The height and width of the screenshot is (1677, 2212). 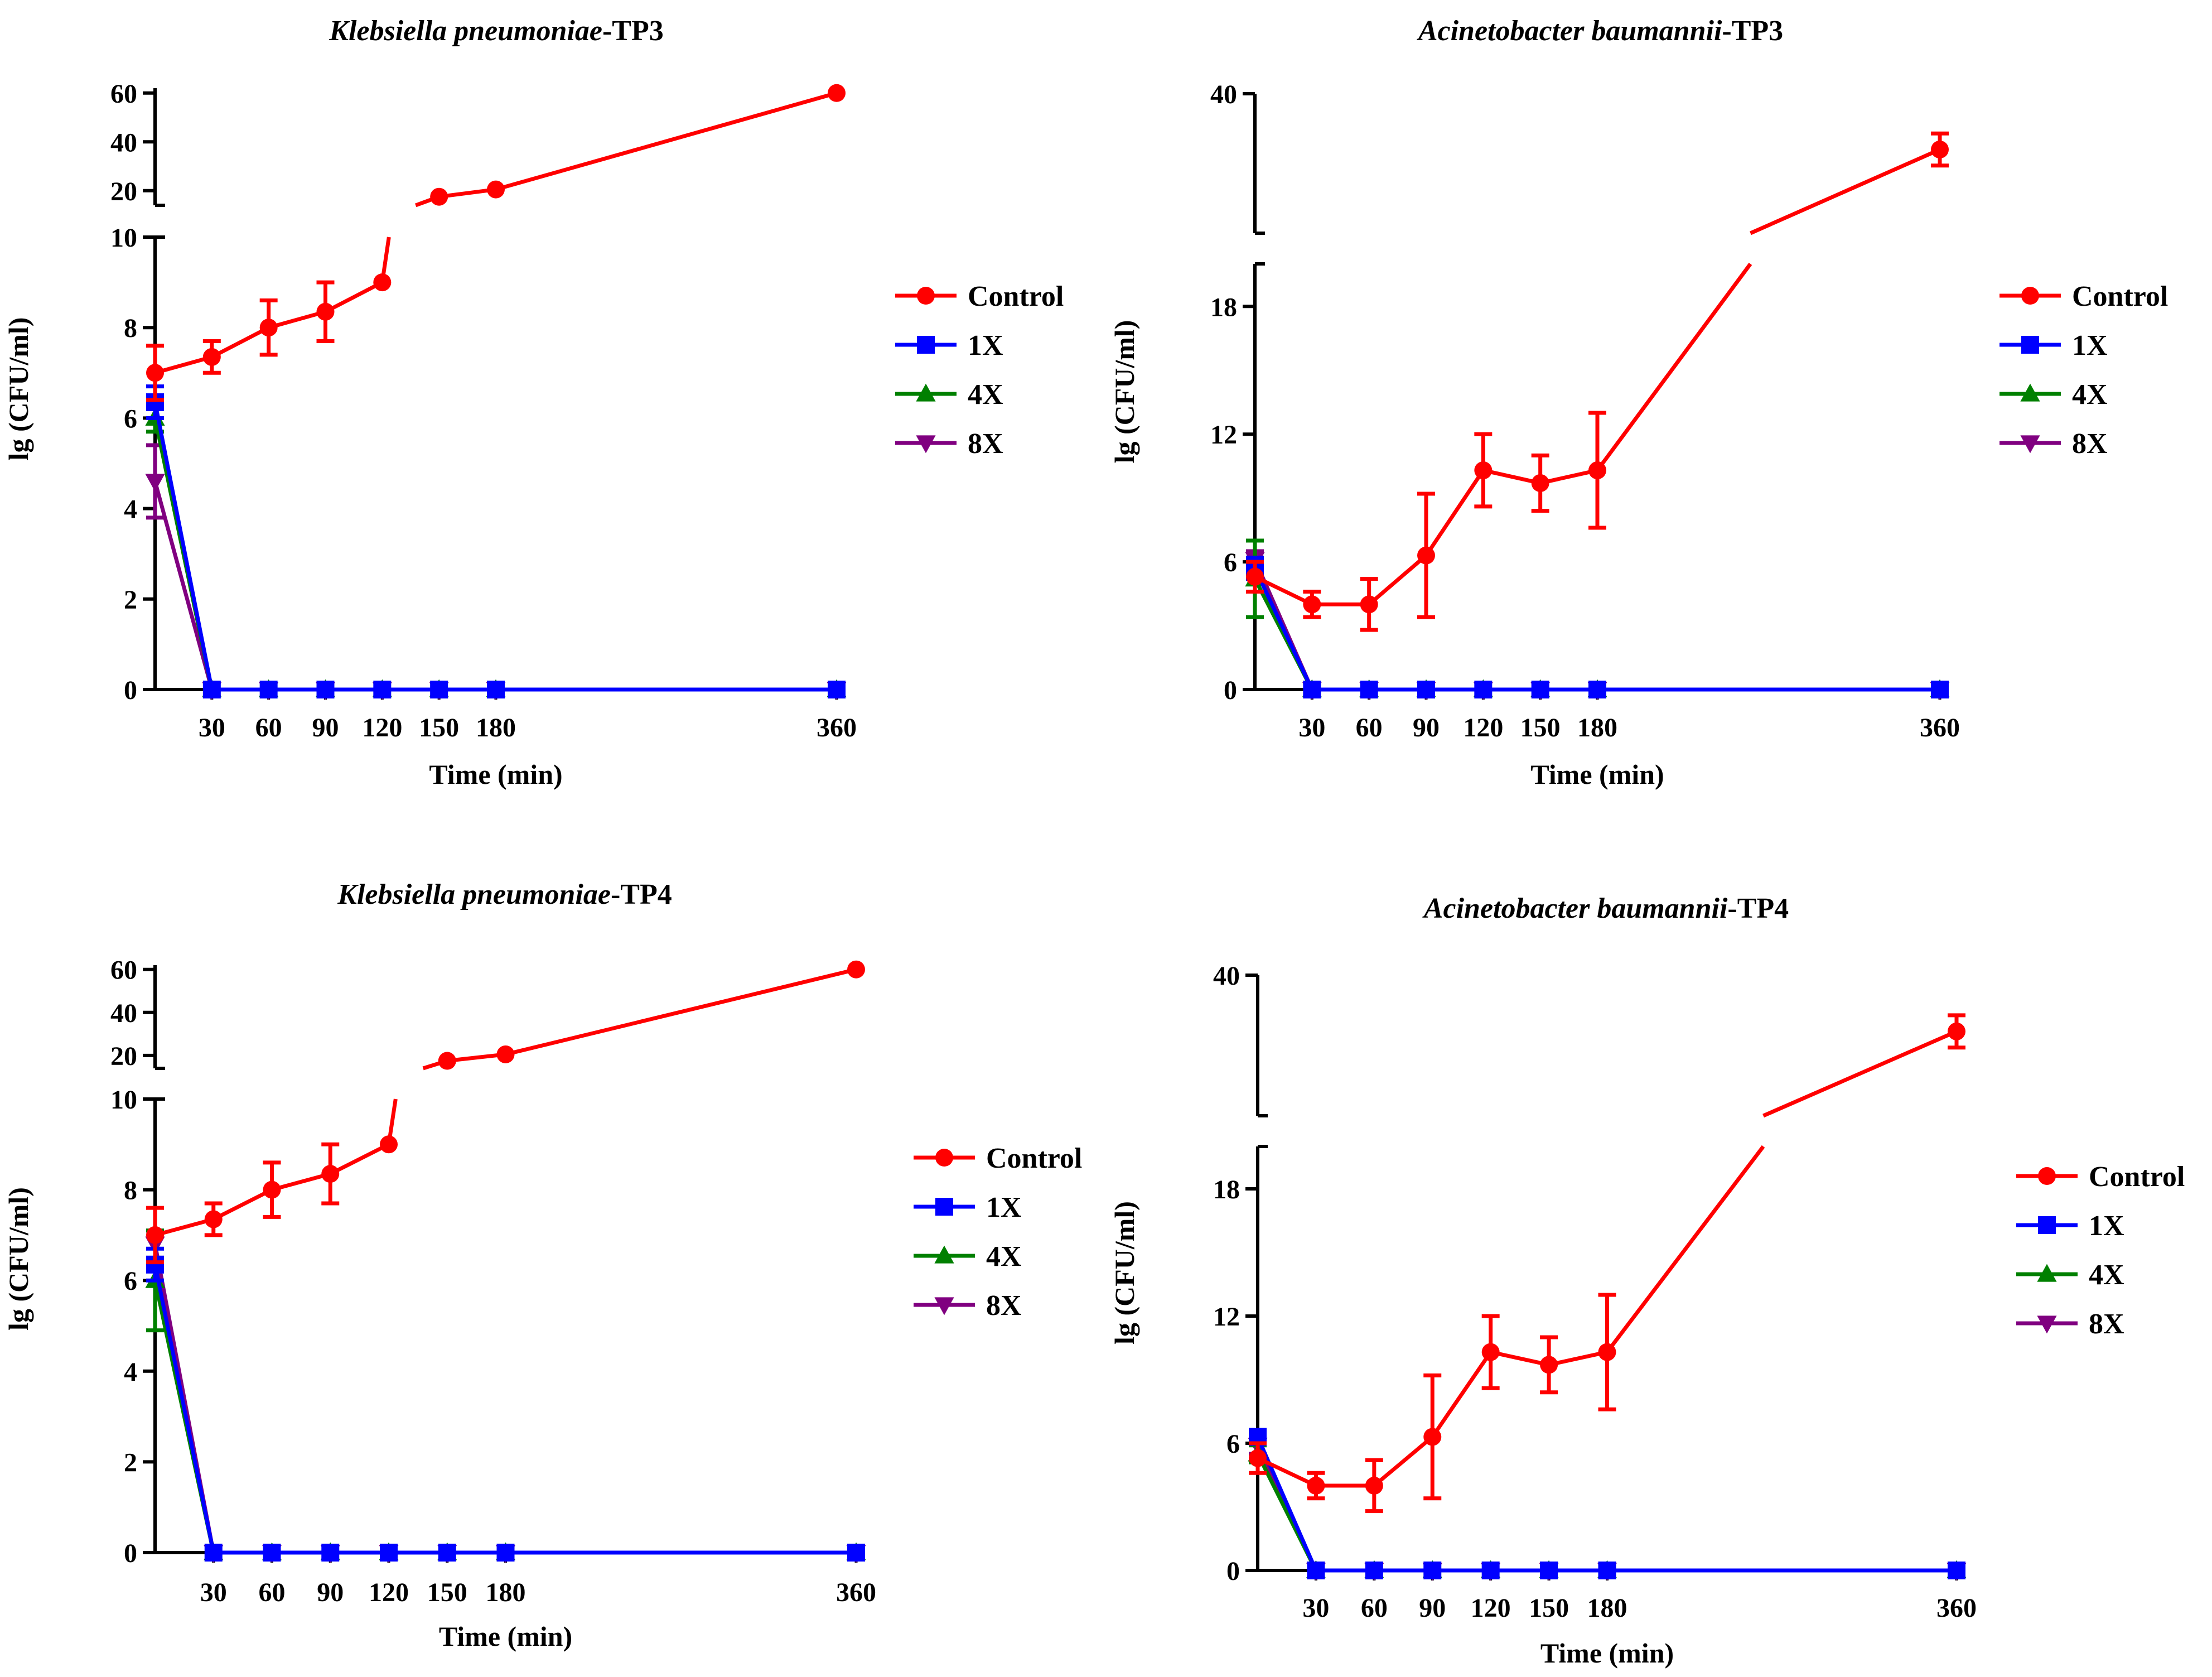 I want to click on chart-title-italic: Acinetobacter baumannii, so click(x=1575, y=908).